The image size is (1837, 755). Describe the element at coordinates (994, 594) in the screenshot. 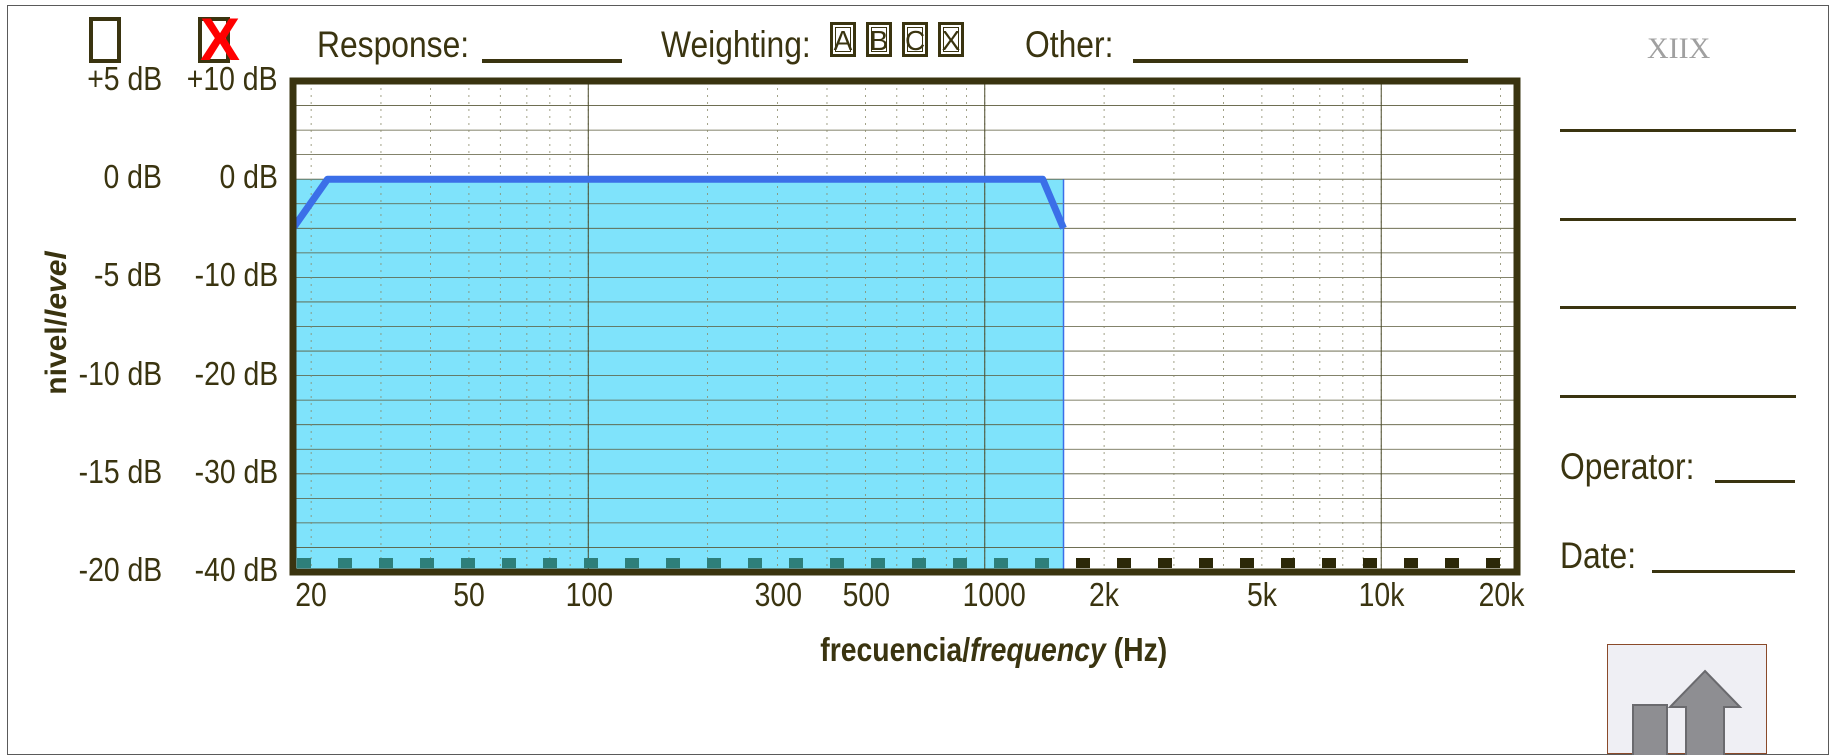

I see `x-tick-label: 1000` at that location.